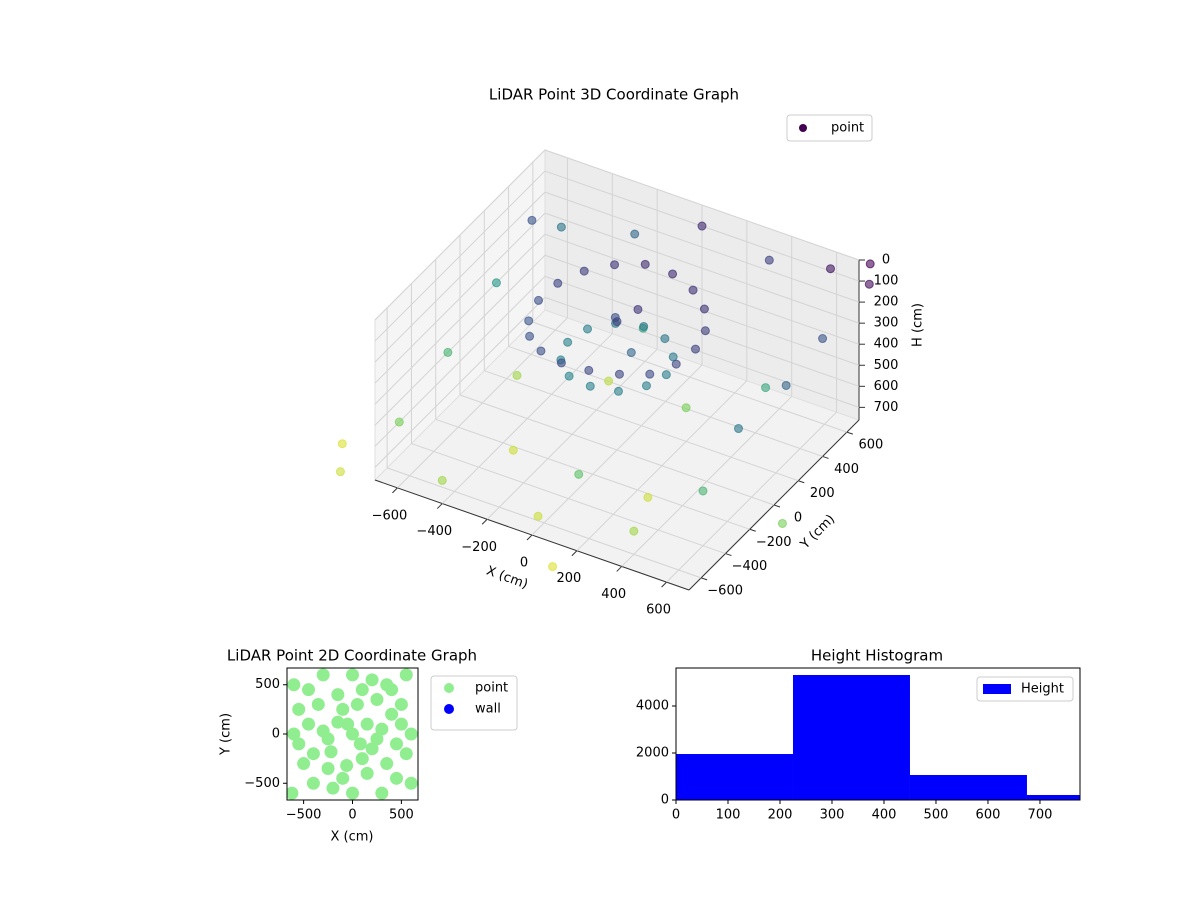 The image size is (1200, 900). What do you see at coordinates (918, 325) in the screenshot?
I see `z-axis-label: H (cm)` at bounding box center [918, 325].